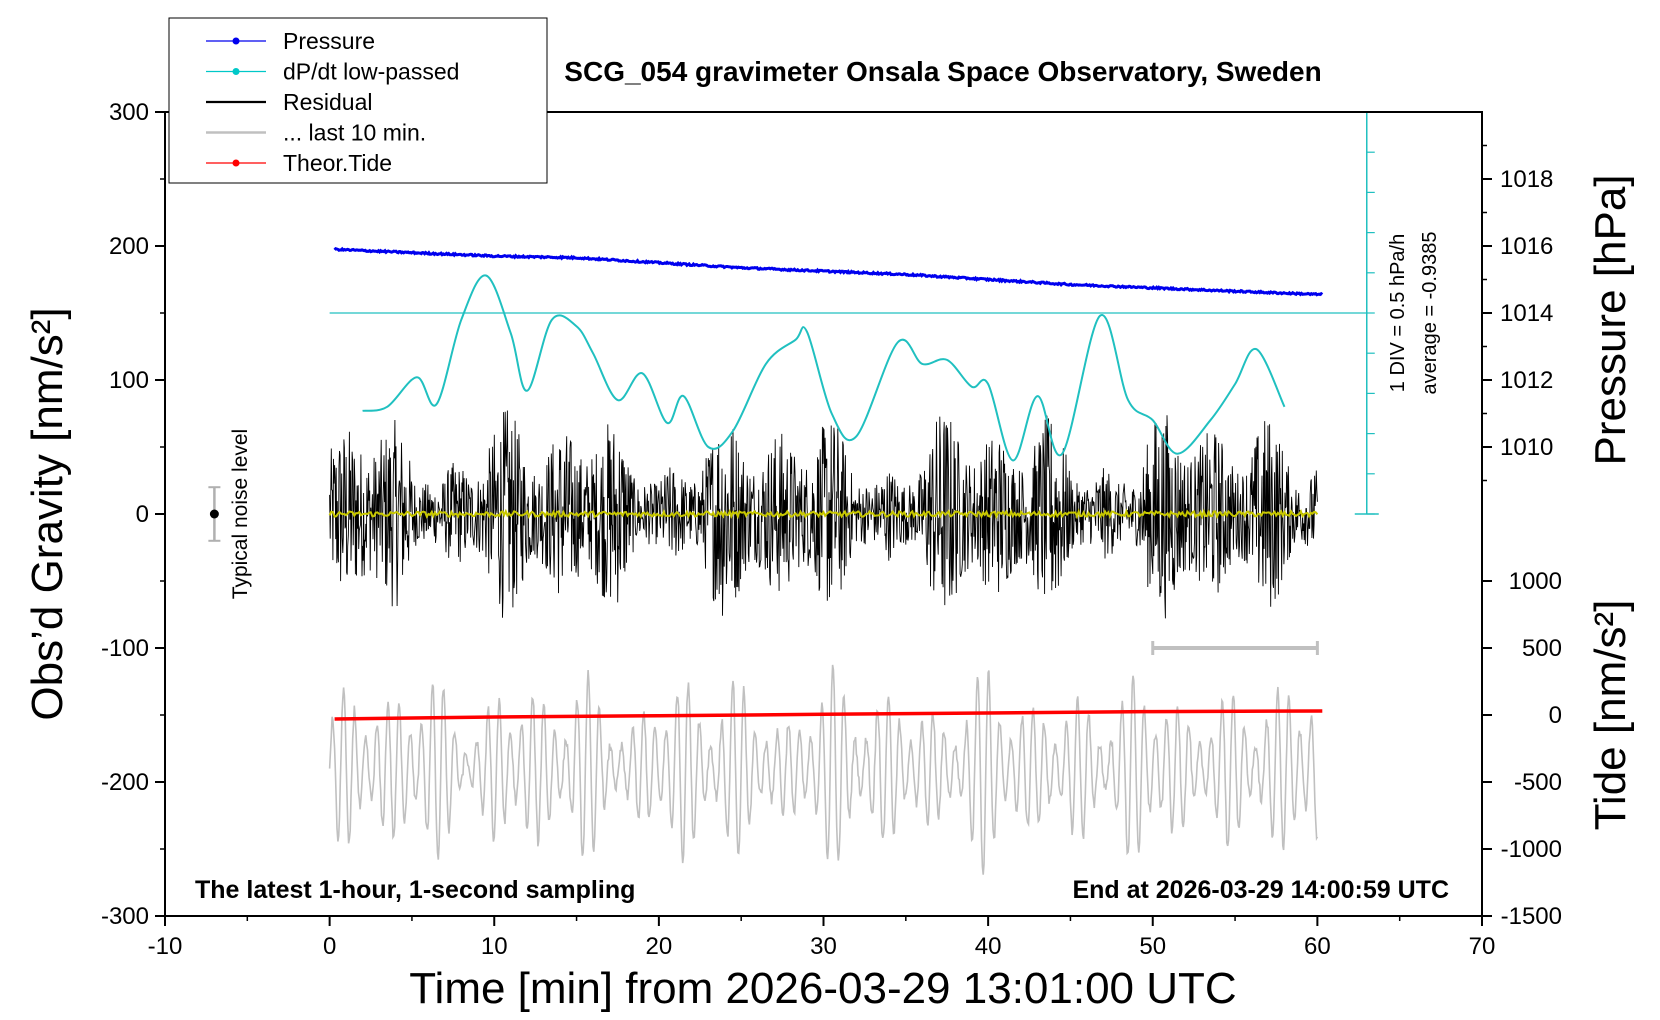 The image size is (1660, 1020). I want to click on x-tick-label: 50, so click(1152, 946).